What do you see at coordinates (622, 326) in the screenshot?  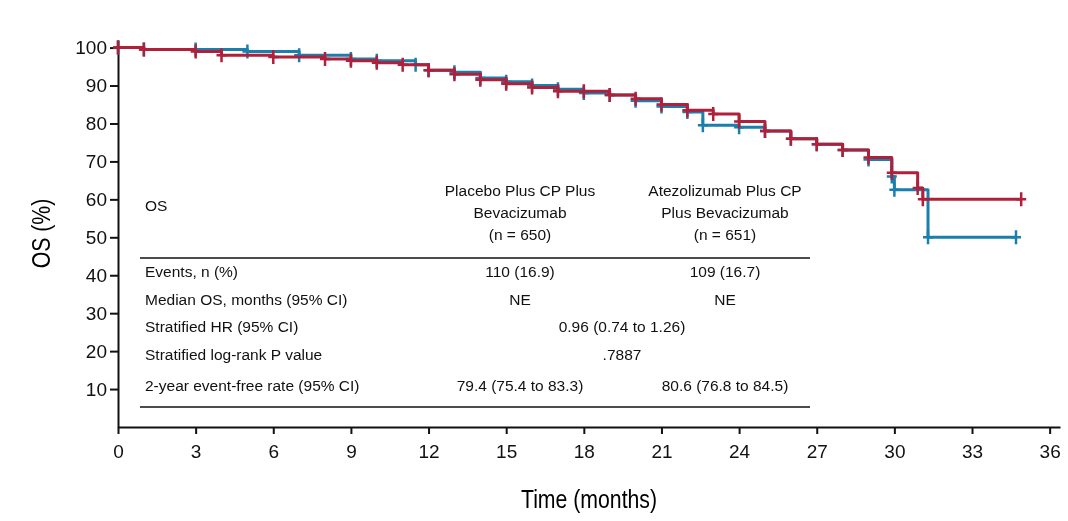 I see `annotation: 0.96 (0.74 to 1.26)` at bounding box center [622, 326].